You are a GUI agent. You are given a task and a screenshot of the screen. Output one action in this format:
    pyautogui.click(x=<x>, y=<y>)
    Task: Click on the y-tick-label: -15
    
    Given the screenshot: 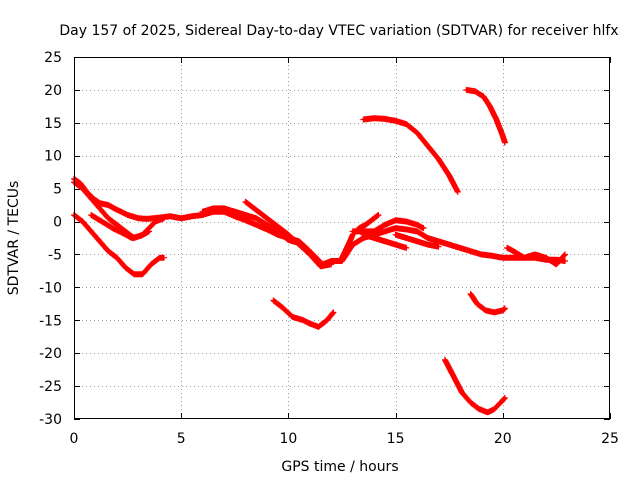 What is the action you would take?
    pyautogui.click(x=50, y=321)
    